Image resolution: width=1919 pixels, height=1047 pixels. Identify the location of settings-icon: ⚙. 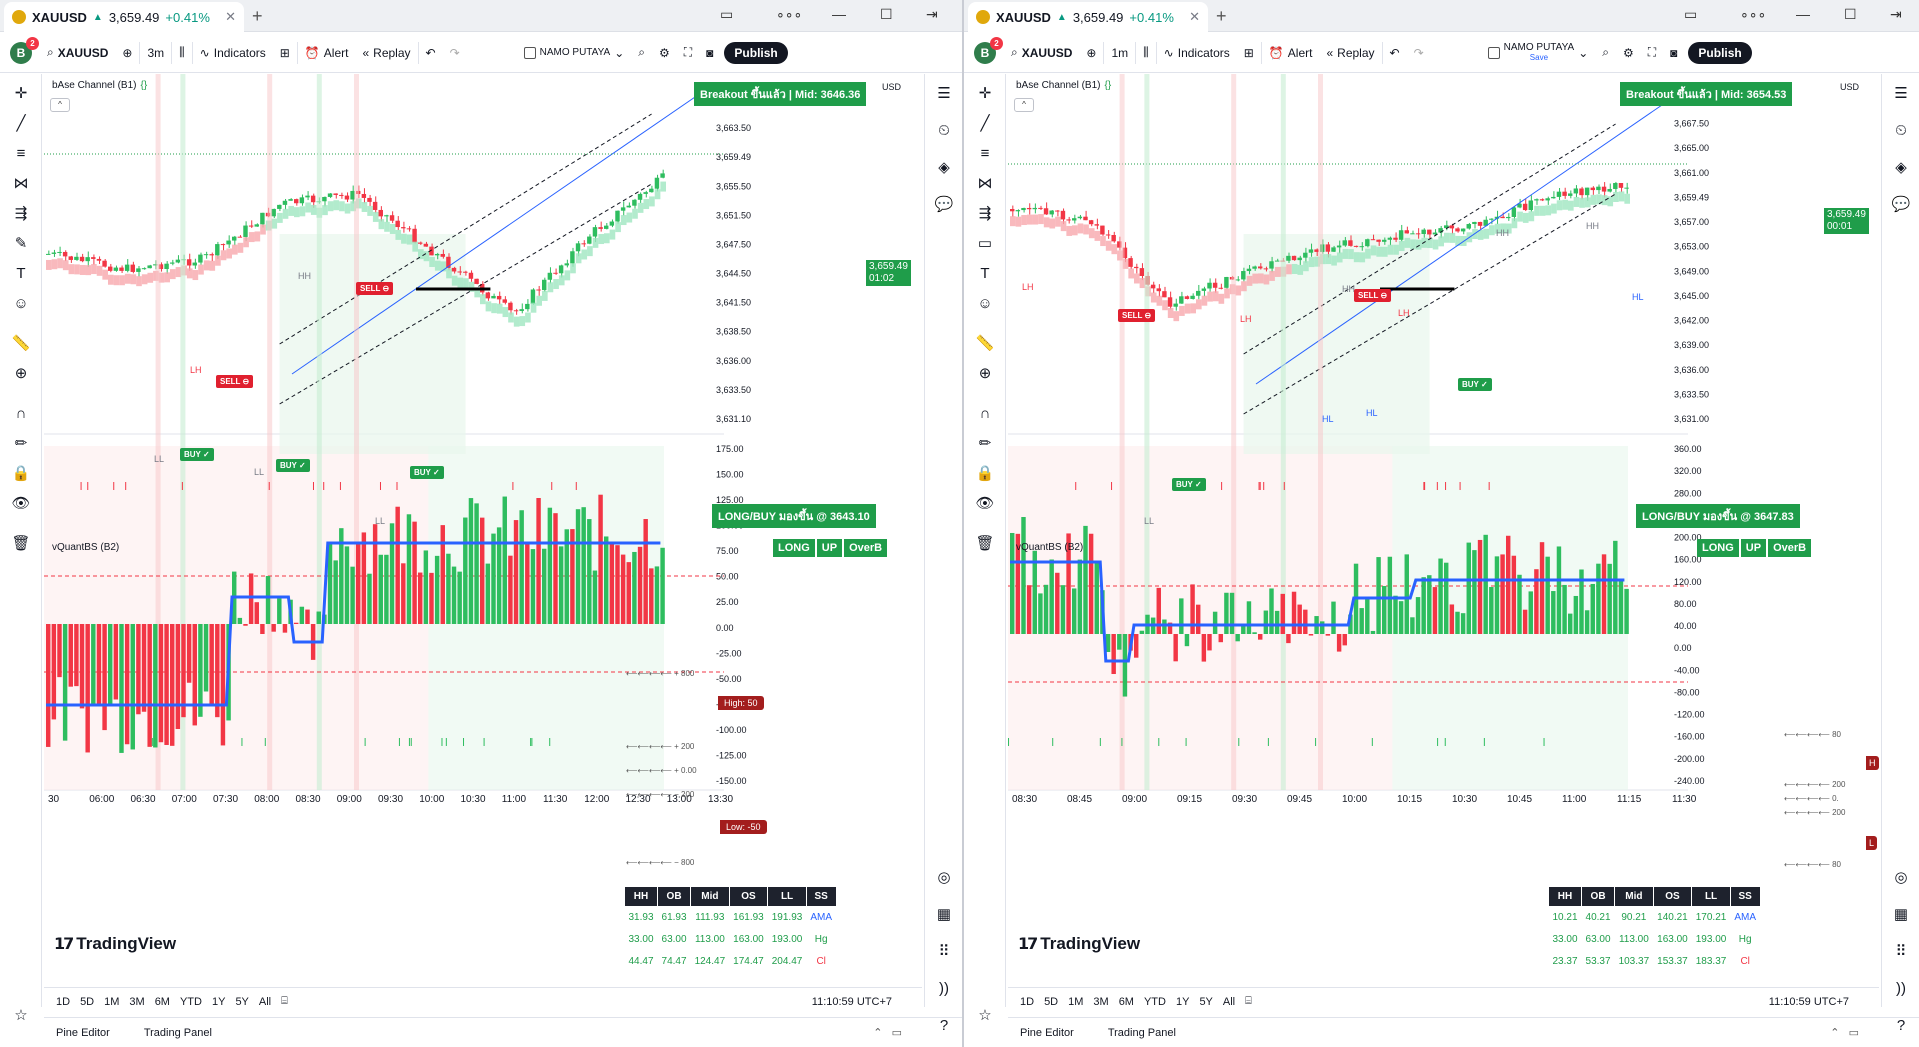
(1628, 52).